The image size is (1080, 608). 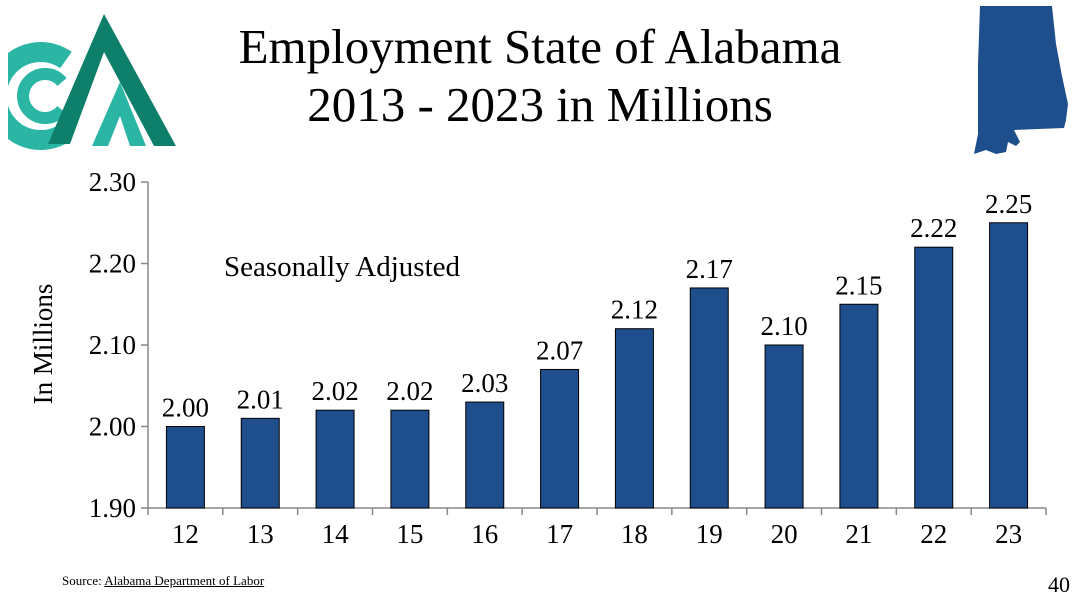 What do you see at coordinates (260, 399) in the screenshot?
I see `data-label: 2.01` at bounding box center [260, 399].